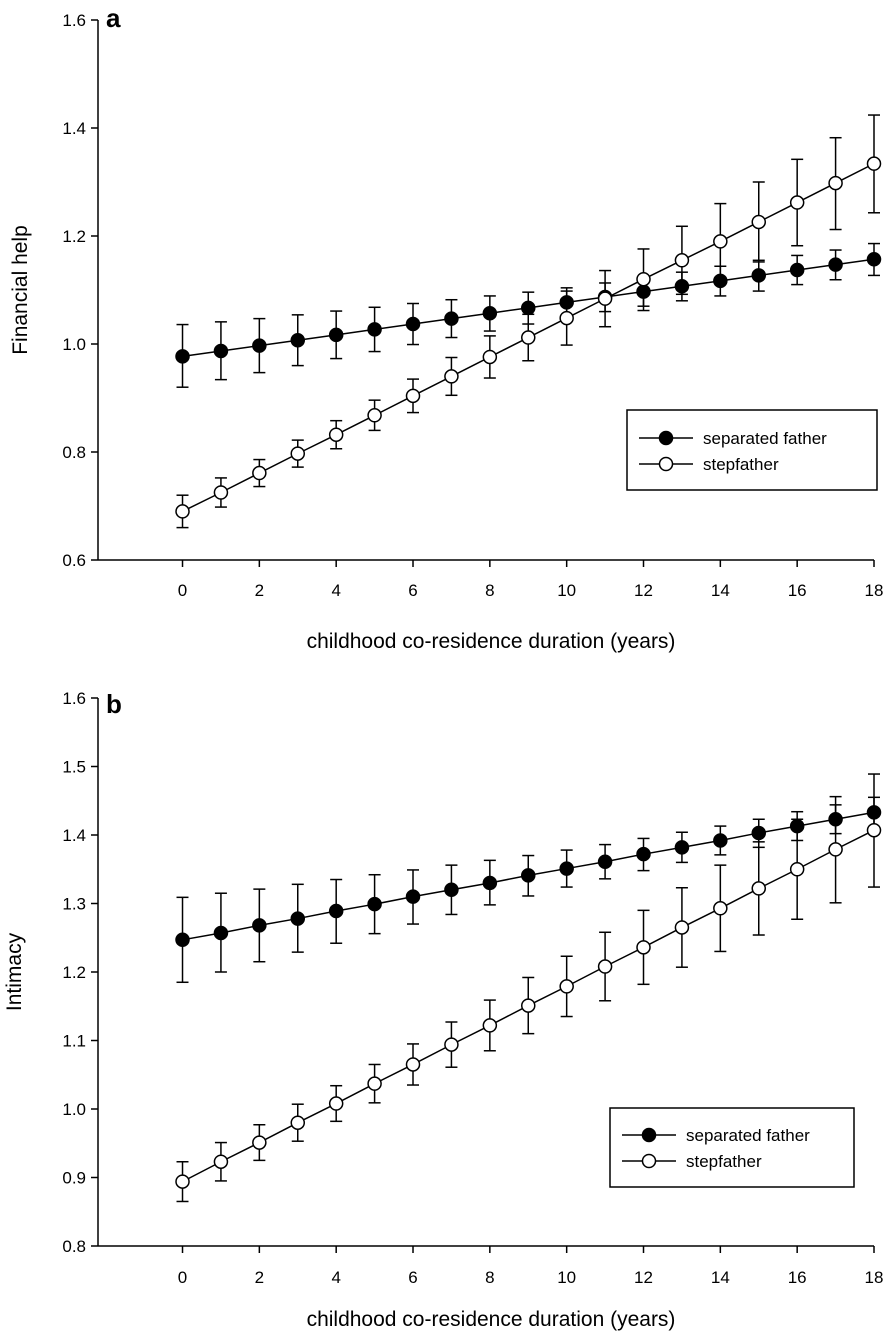  Describe the element at coordinates (113, 18) in the screenshot. I see `panel-letter: a` at that location.